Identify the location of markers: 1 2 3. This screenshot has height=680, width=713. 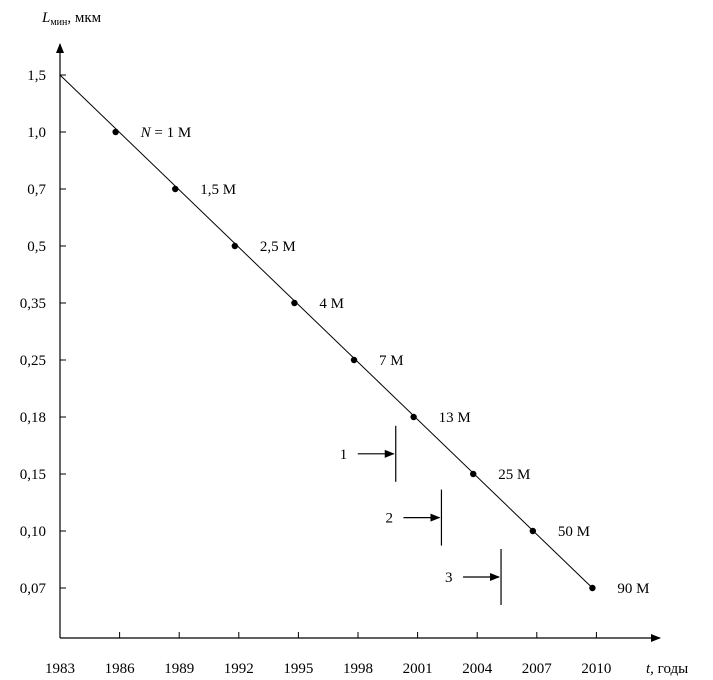
(421, 515).